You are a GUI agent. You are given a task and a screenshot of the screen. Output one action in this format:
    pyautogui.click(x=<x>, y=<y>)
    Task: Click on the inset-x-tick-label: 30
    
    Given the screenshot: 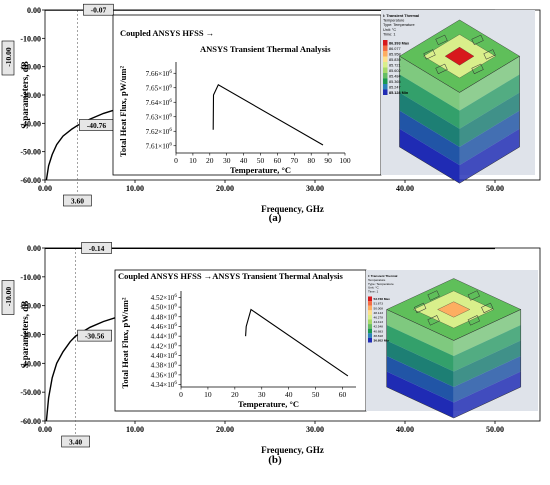 What is the action you would take?
    pyautogui.click(x=227, y=160)
    